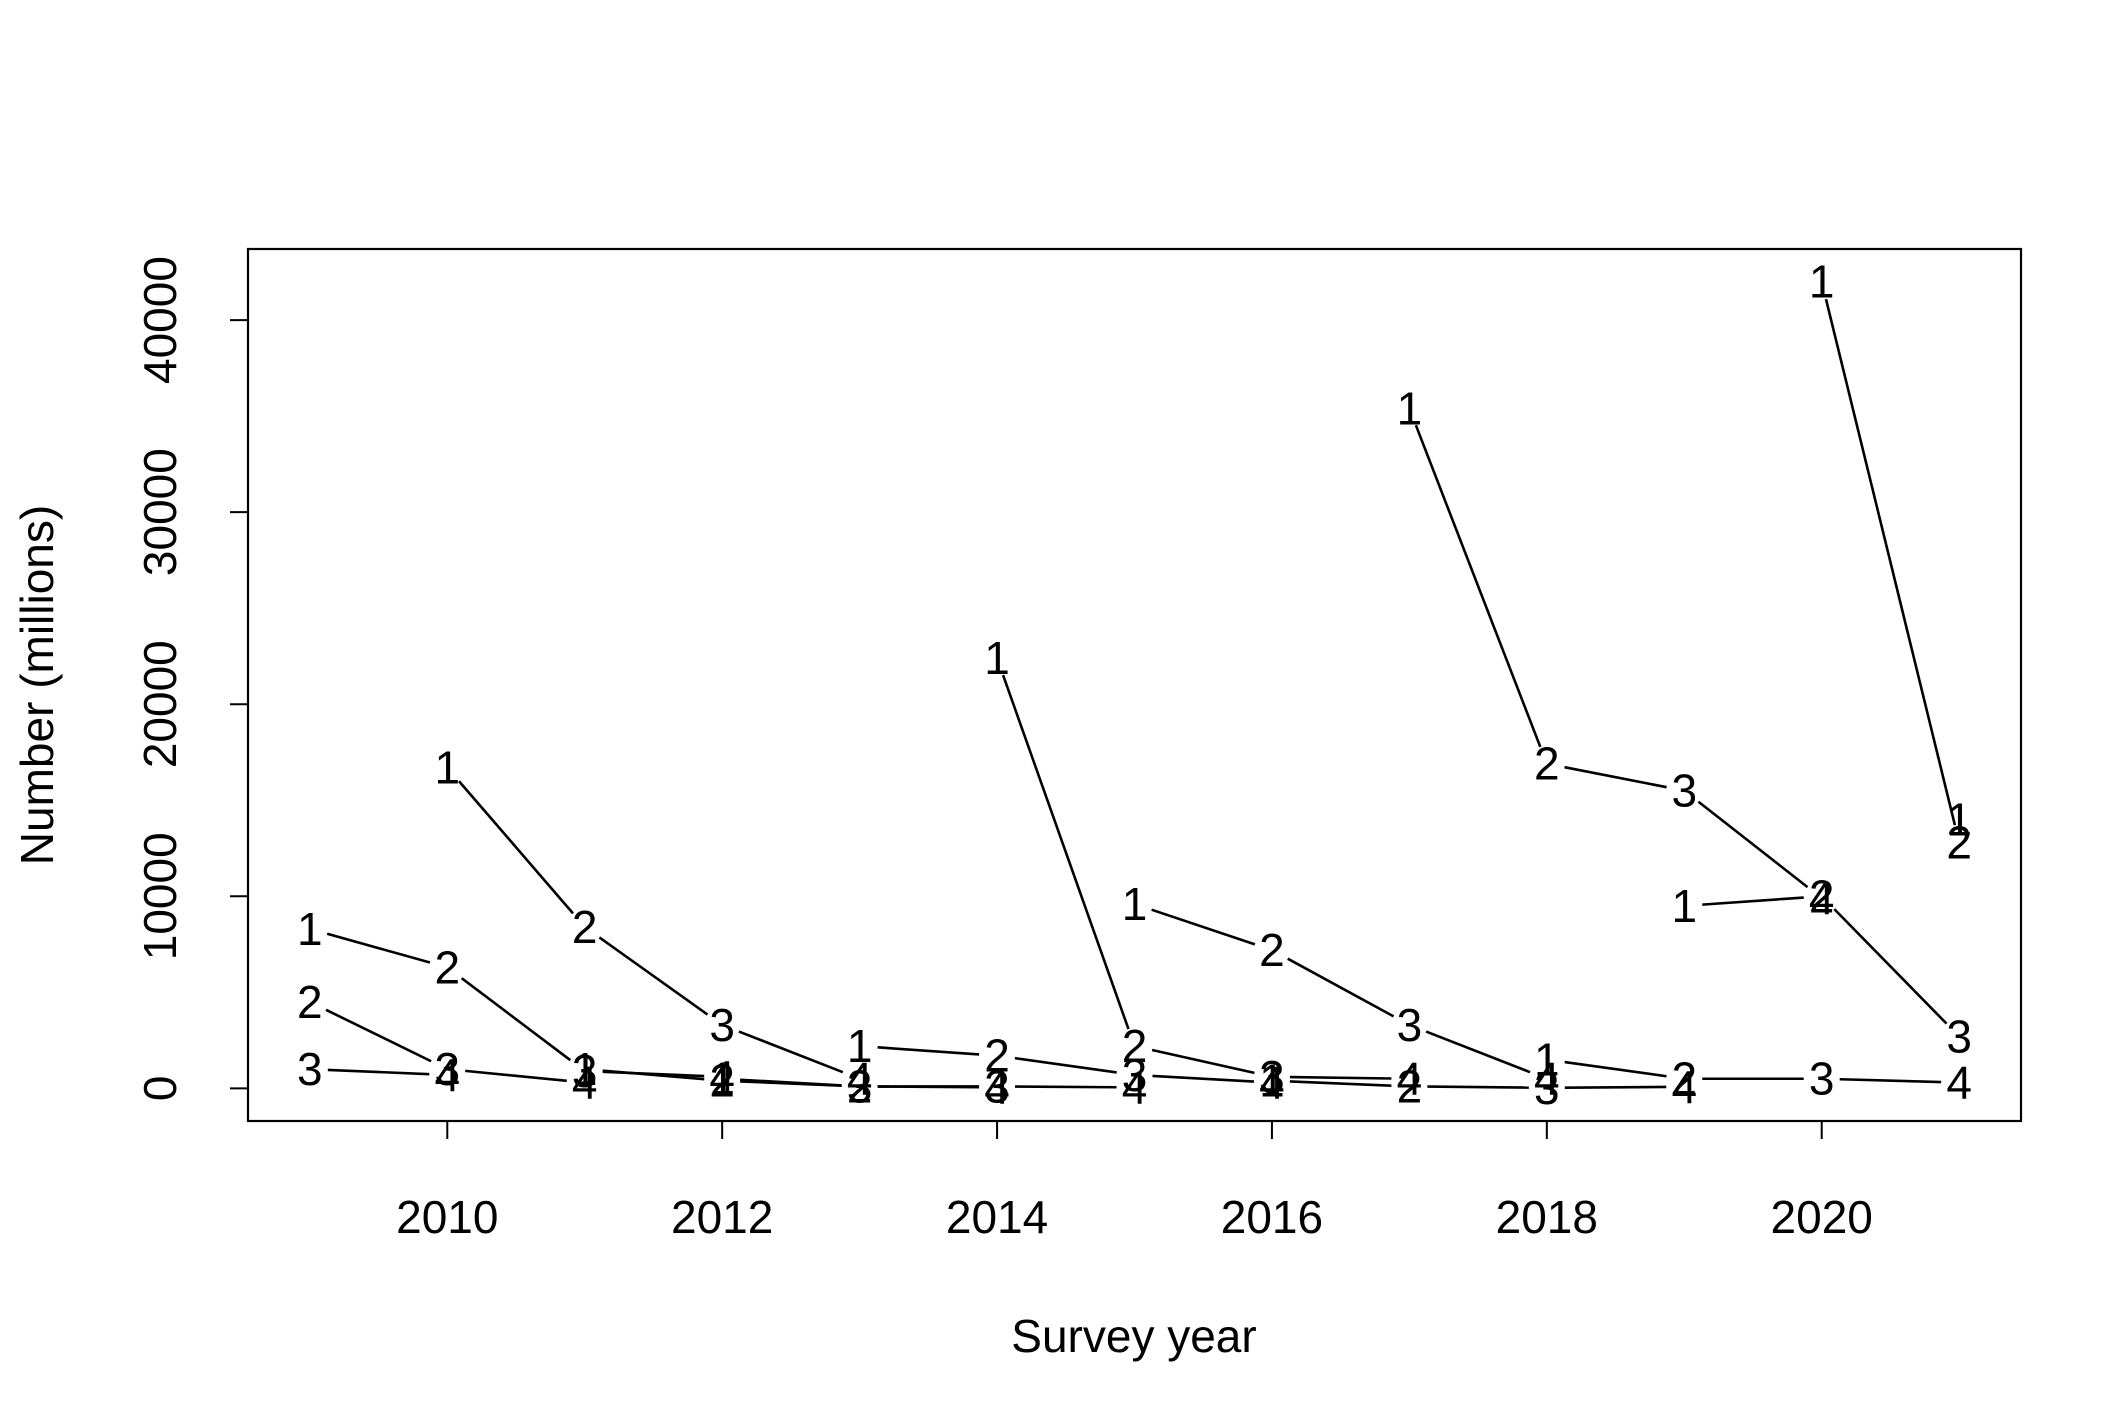 This screenshot has width=2125, height=1417. Describe the element at coordinates (1272, 1217) in the screenshot. I see `x-tick-label: 2016` at that location.